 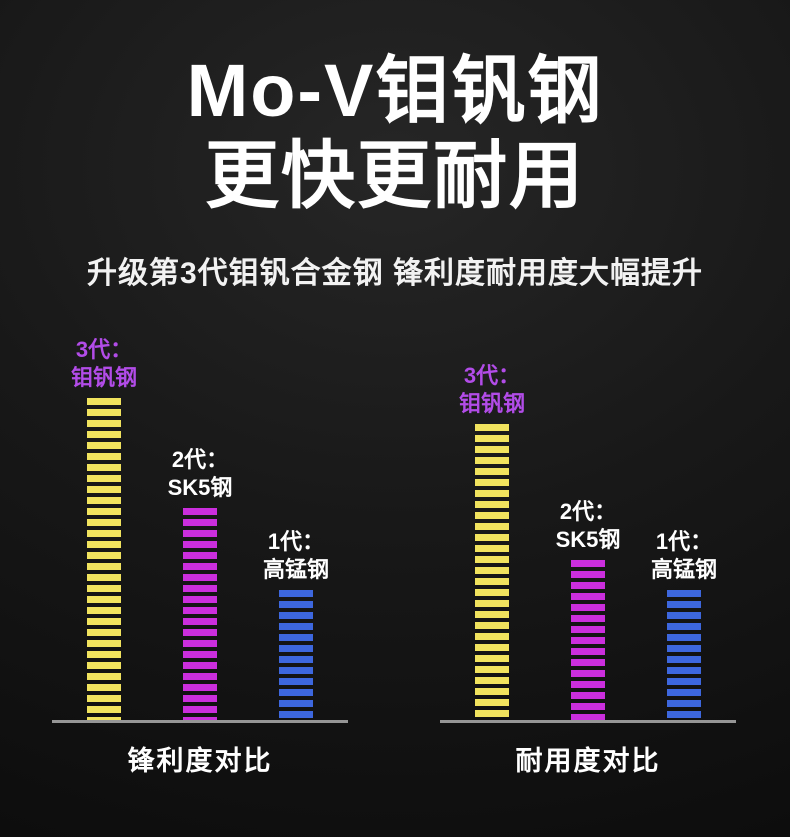 What do you see at coordinates (395, 274) in the screenshot?
I see `subtitle: 升级第3代钼钒合金钢 锋利度耐用度大幅提升` at bounding box center [395, 274].